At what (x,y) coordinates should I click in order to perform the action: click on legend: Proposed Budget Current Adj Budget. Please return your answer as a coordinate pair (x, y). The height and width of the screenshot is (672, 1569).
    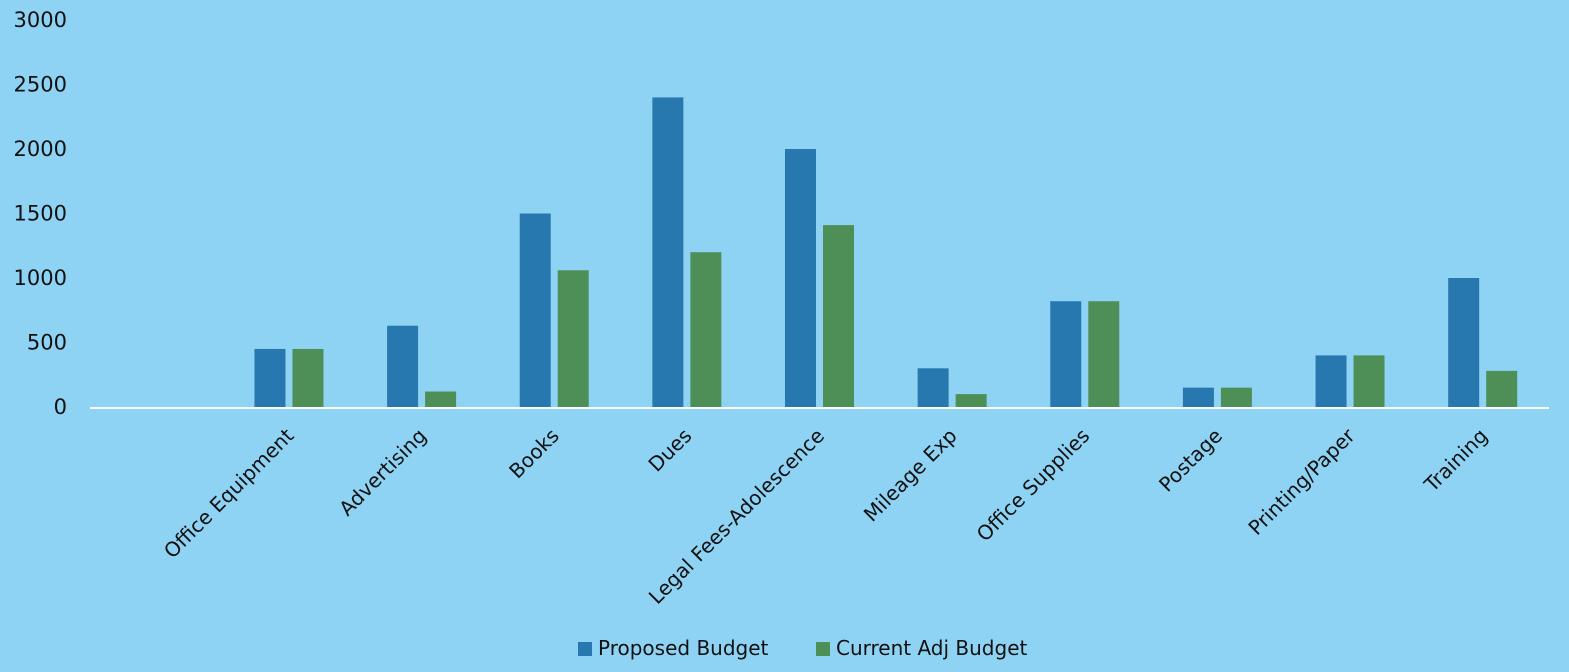
    Looking at the image, I should click on (803, 648).